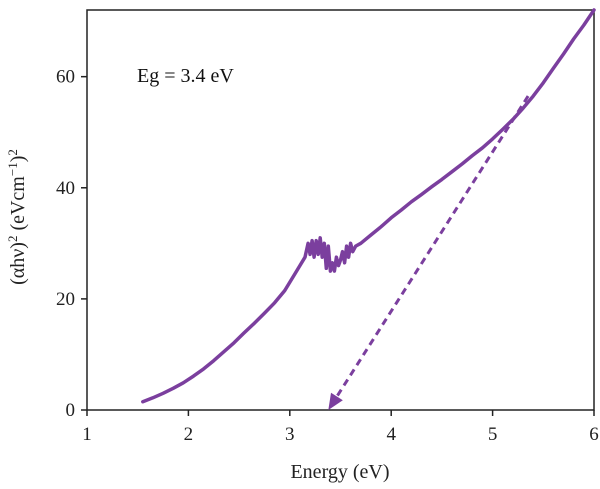 This screenshot has width=600, height=489. What do you see at coordinates (594, 434) in the screenshot?
I see `x-tick-label: 6` at bounding box center [594, 434].